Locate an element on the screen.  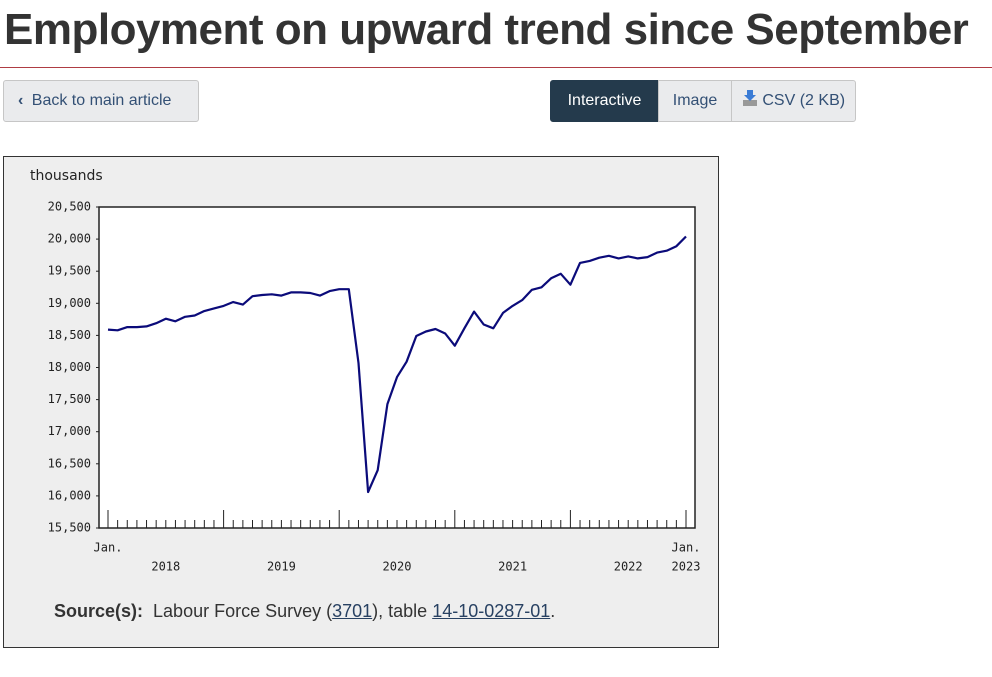
interactive-tab: Interactive is located at coordinates (604, 101).